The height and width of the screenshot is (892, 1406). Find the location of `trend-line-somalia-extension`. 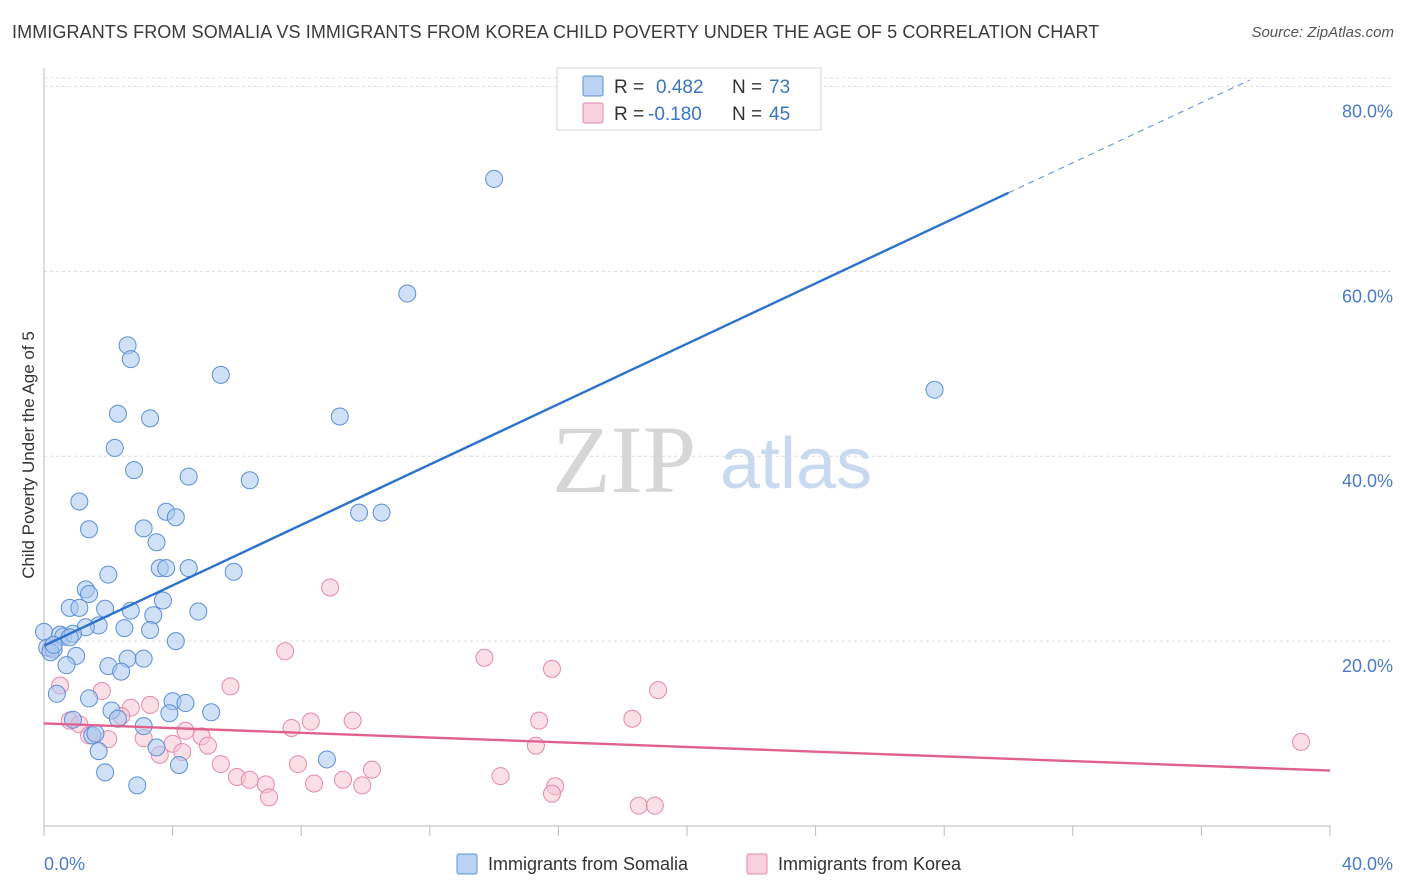

trend-line-somalia-extension is located at coordinates (1129, 136).